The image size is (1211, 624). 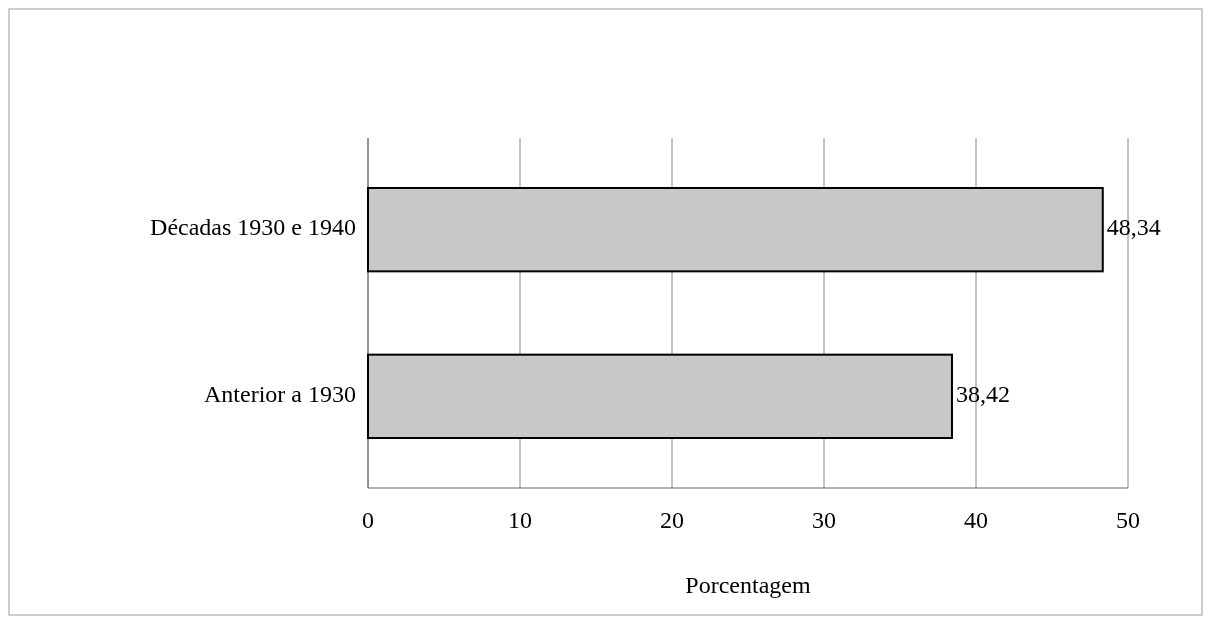 I want to click on x-axis-title: Porcentagem, so click(x=748, y=585).